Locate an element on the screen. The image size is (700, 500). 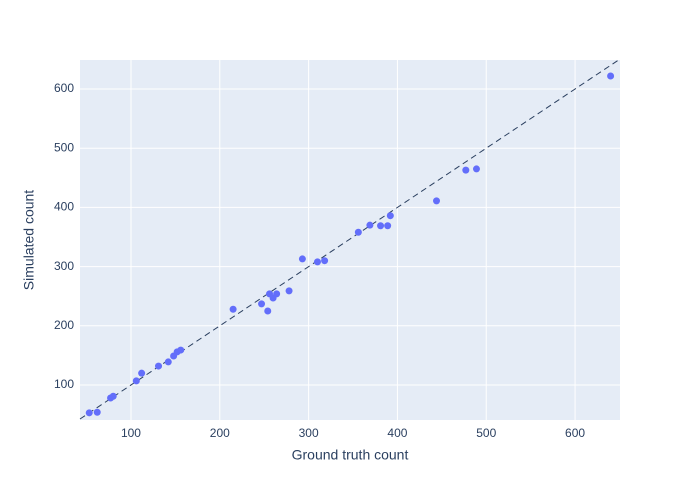
y-tick-label: 400 is located at coordinates (64, 207).